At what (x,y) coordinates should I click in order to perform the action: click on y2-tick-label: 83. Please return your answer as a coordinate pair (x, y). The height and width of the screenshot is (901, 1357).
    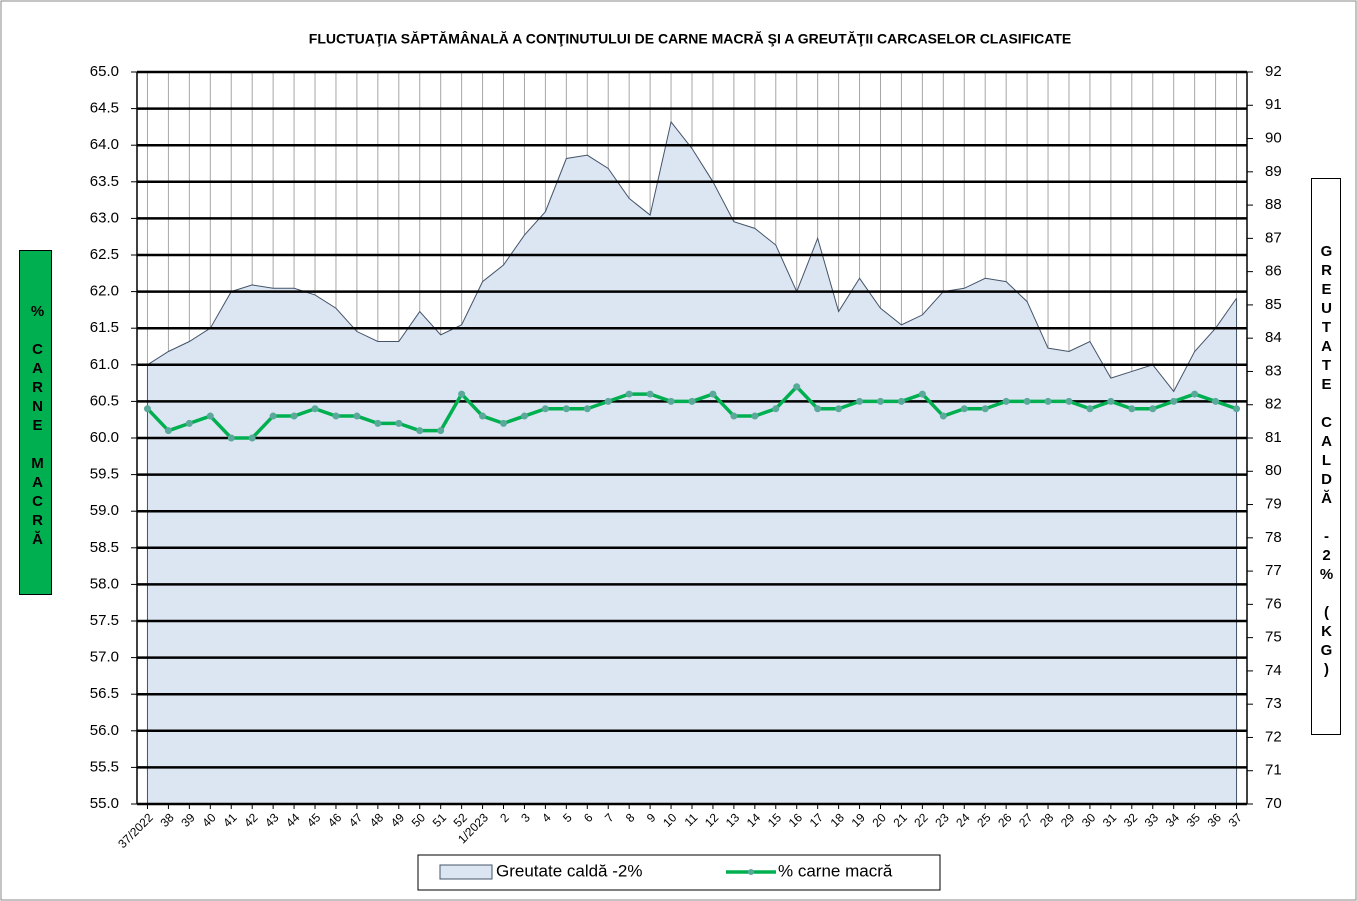
    Looking at the image, I should click on (1273, 370).